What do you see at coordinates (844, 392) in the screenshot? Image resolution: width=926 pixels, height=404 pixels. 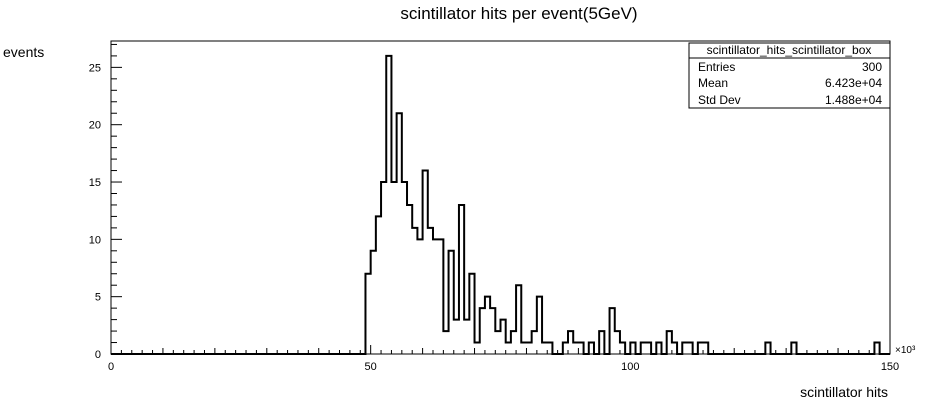 I see `x-axis-title: scintillator hits` at bounding box center [844, 392].